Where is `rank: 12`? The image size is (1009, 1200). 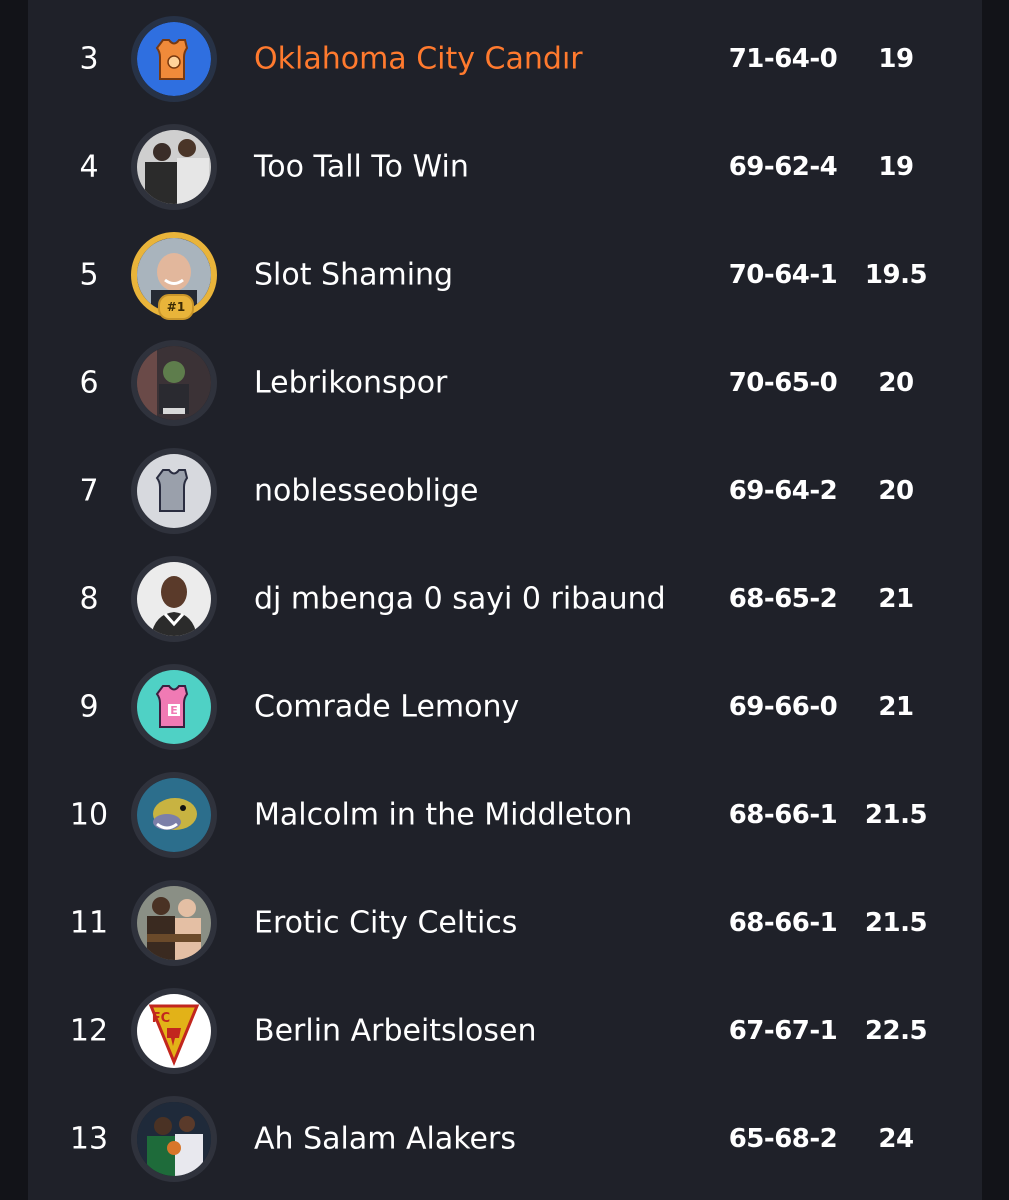
rank: 12 is located at coordinates (89, 1031).